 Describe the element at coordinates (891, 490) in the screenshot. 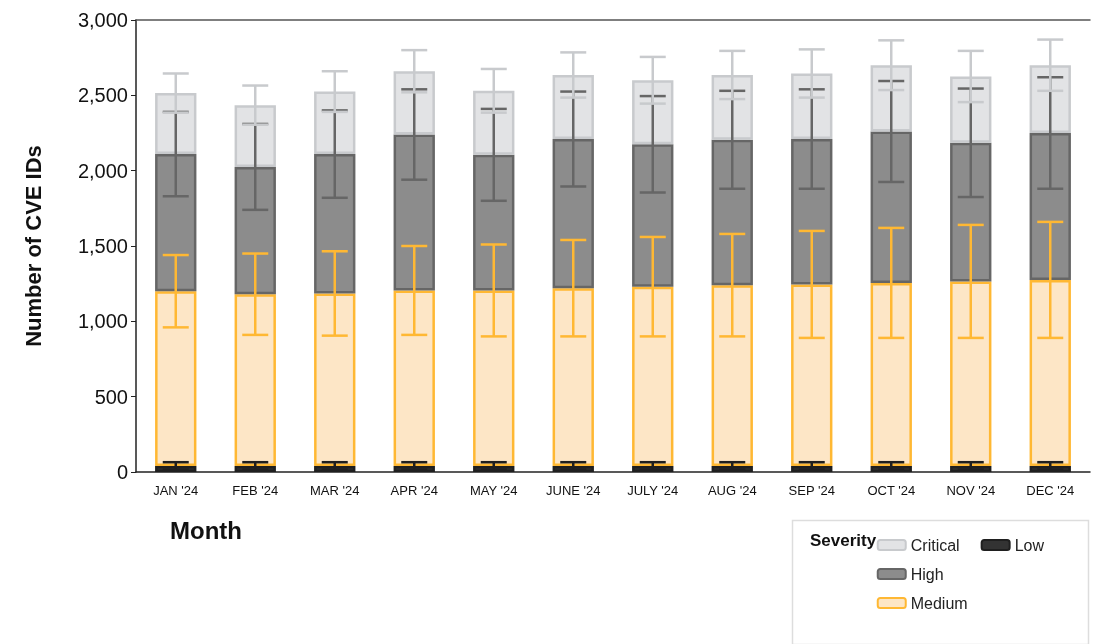

I see `x-tick-label: OCT '24` at that location.